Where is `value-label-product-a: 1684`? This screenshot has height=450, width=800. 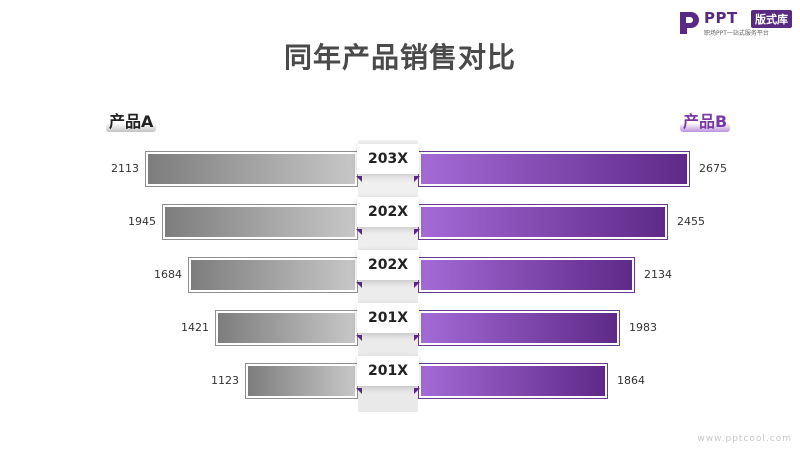 value-label-product-a: 1684 is located at coordinates (168, 274).